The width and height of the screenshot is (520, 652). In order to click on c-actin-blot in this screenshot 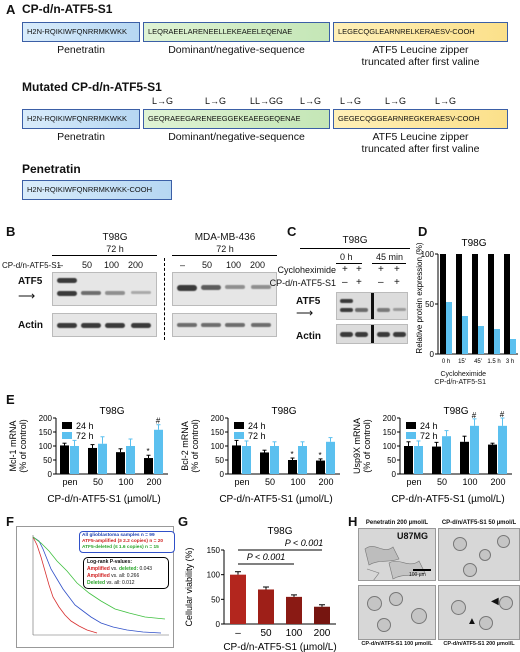, I will do `click(372, 334)`.